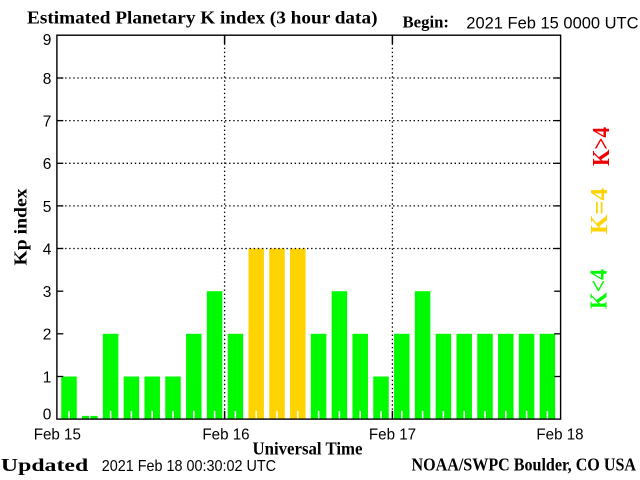 The height and width of the screenshot is (480, 640). I want to click on svg-text: K<4, so click(600, 289).